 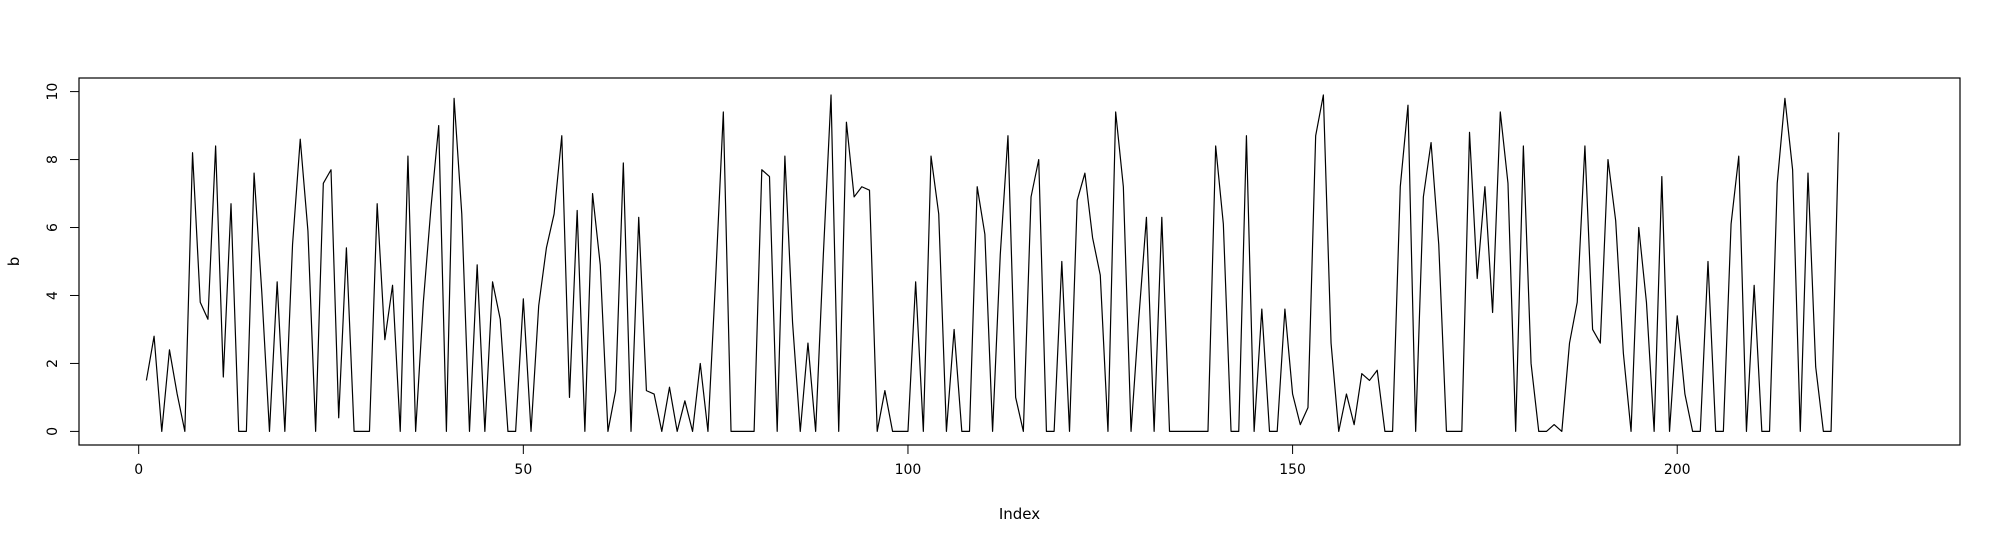 I want to click on y-tick-label: 0, so click(x=53, y=431).